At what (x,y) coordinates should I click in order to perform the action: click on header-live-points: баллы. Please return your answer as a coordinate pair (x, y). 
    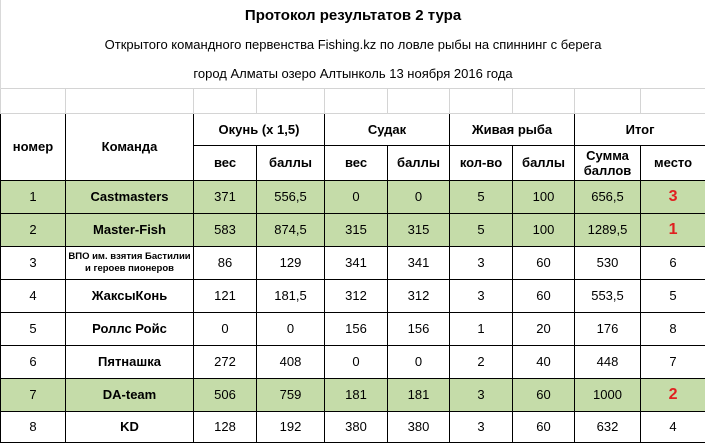
    Looking at the image, I should click on (543, 162).